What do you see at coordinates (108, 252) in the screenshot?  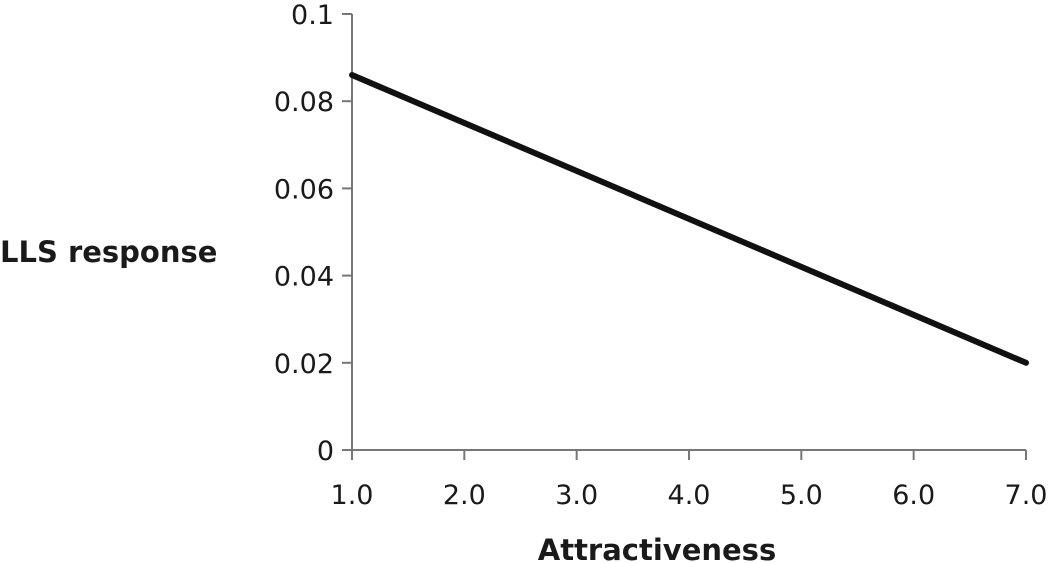 I see `y-axis-title: LLS response` at bounding box center [108, 252].